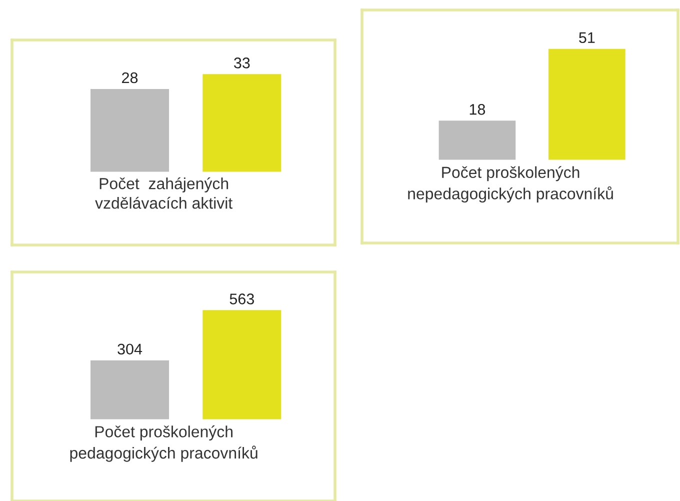  Describe the element at coordinates (478, 109) in the screenshot. I see `data-label: 18` at that location.